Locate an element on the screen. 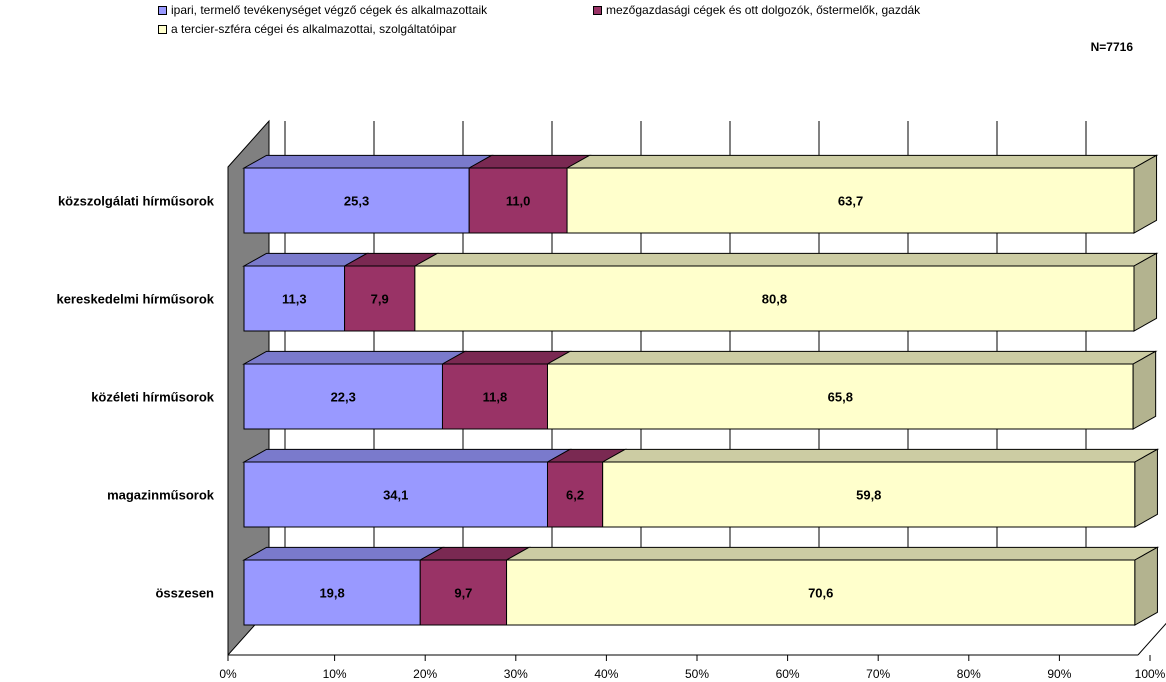 The width and height of the screenshot is (1166, 682). data-label-1-1: 7,9 is located at coordinates (380, 299).